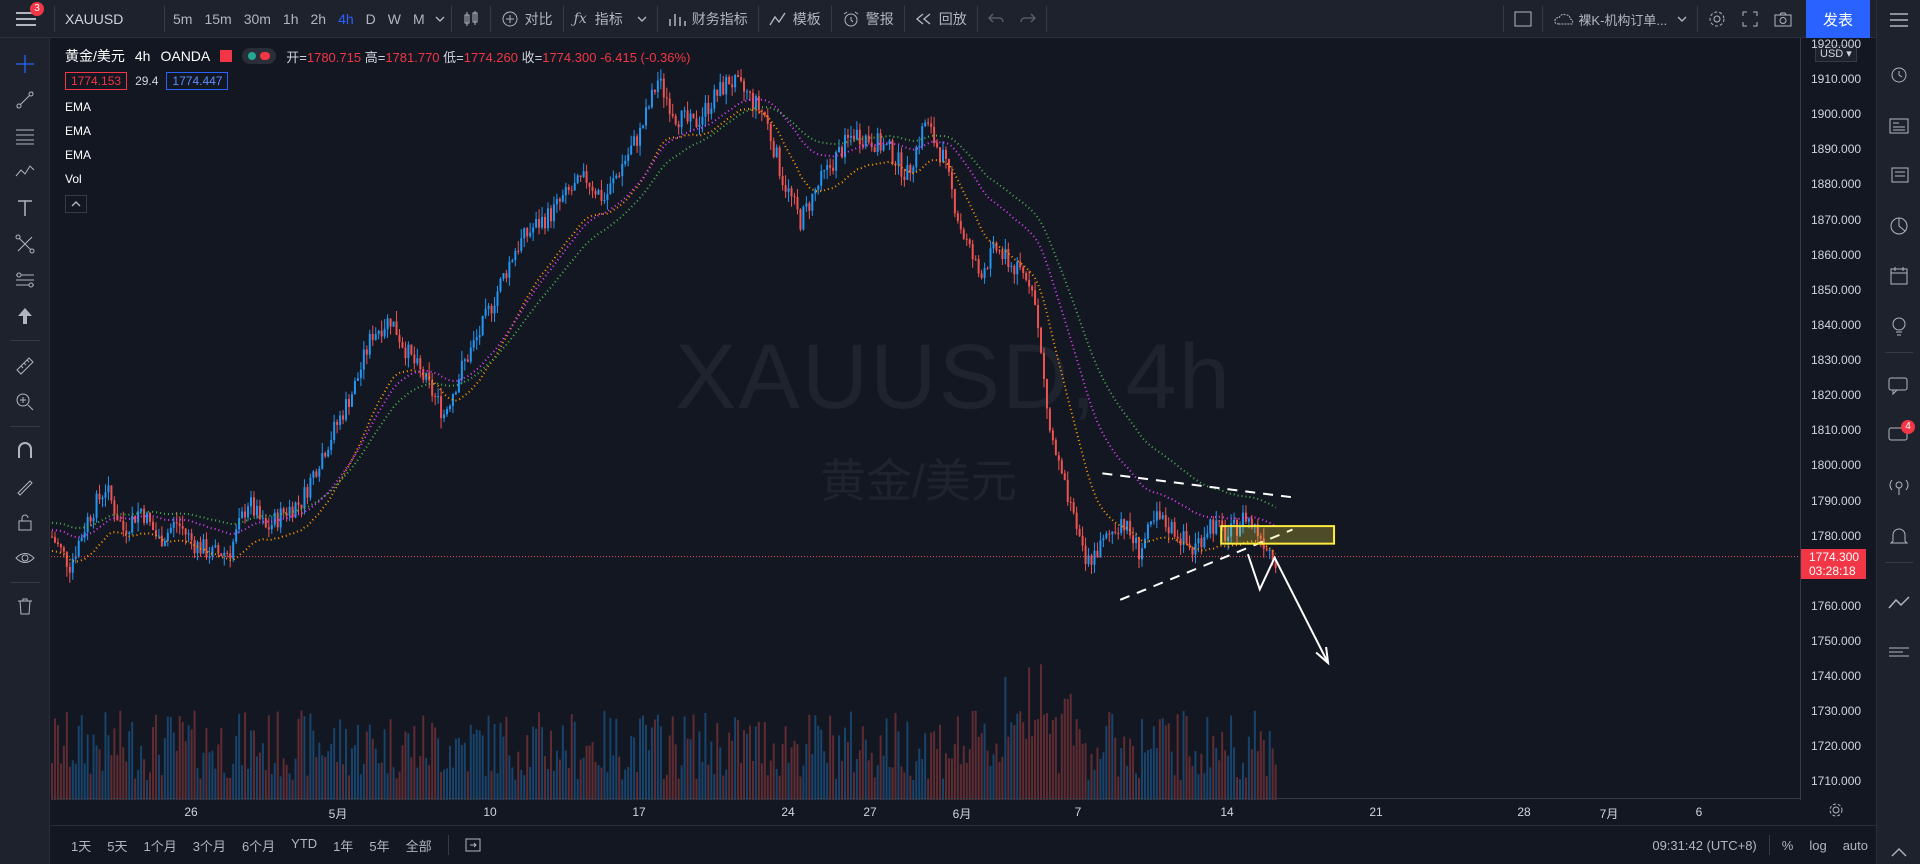  I want to click on news-button, so click(1899, 126).